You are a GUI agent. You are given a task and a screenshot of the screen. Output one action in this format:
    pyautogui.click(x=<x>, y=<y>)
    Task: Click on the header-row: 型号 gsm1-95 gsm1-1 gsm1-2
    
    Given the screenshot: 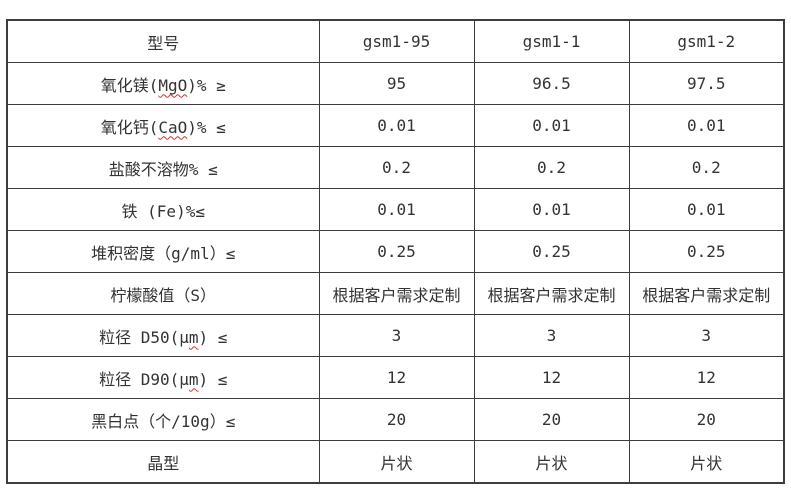 What is the action you would take?
    pyautogui.click(x=395, y=41)
    